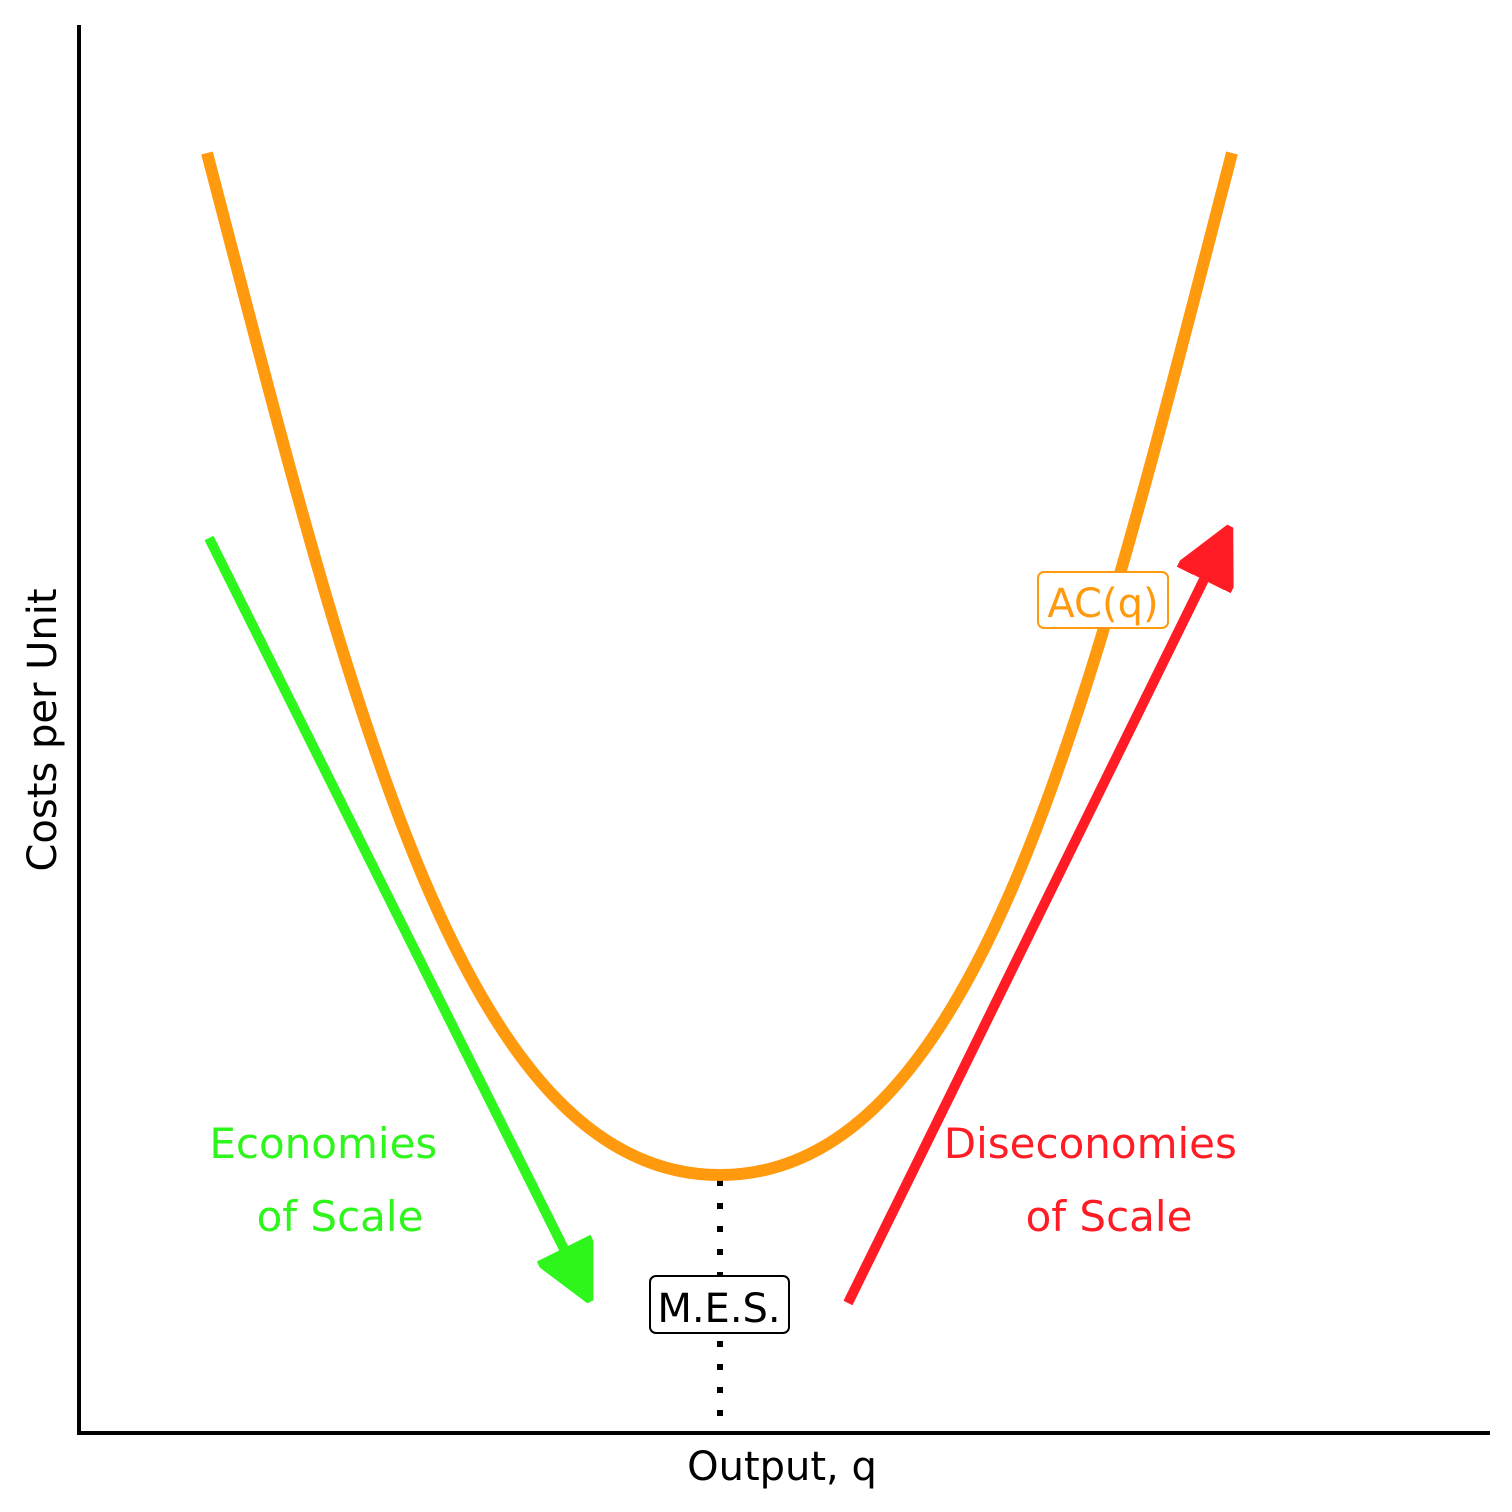 The width and height of the screenshot is (1512, 1512). What do you see at coordinates (1109, 1216) in the screenshot?
I see `diseconomies-label-line2: of Scale` at bounding box center [1109, 1216].